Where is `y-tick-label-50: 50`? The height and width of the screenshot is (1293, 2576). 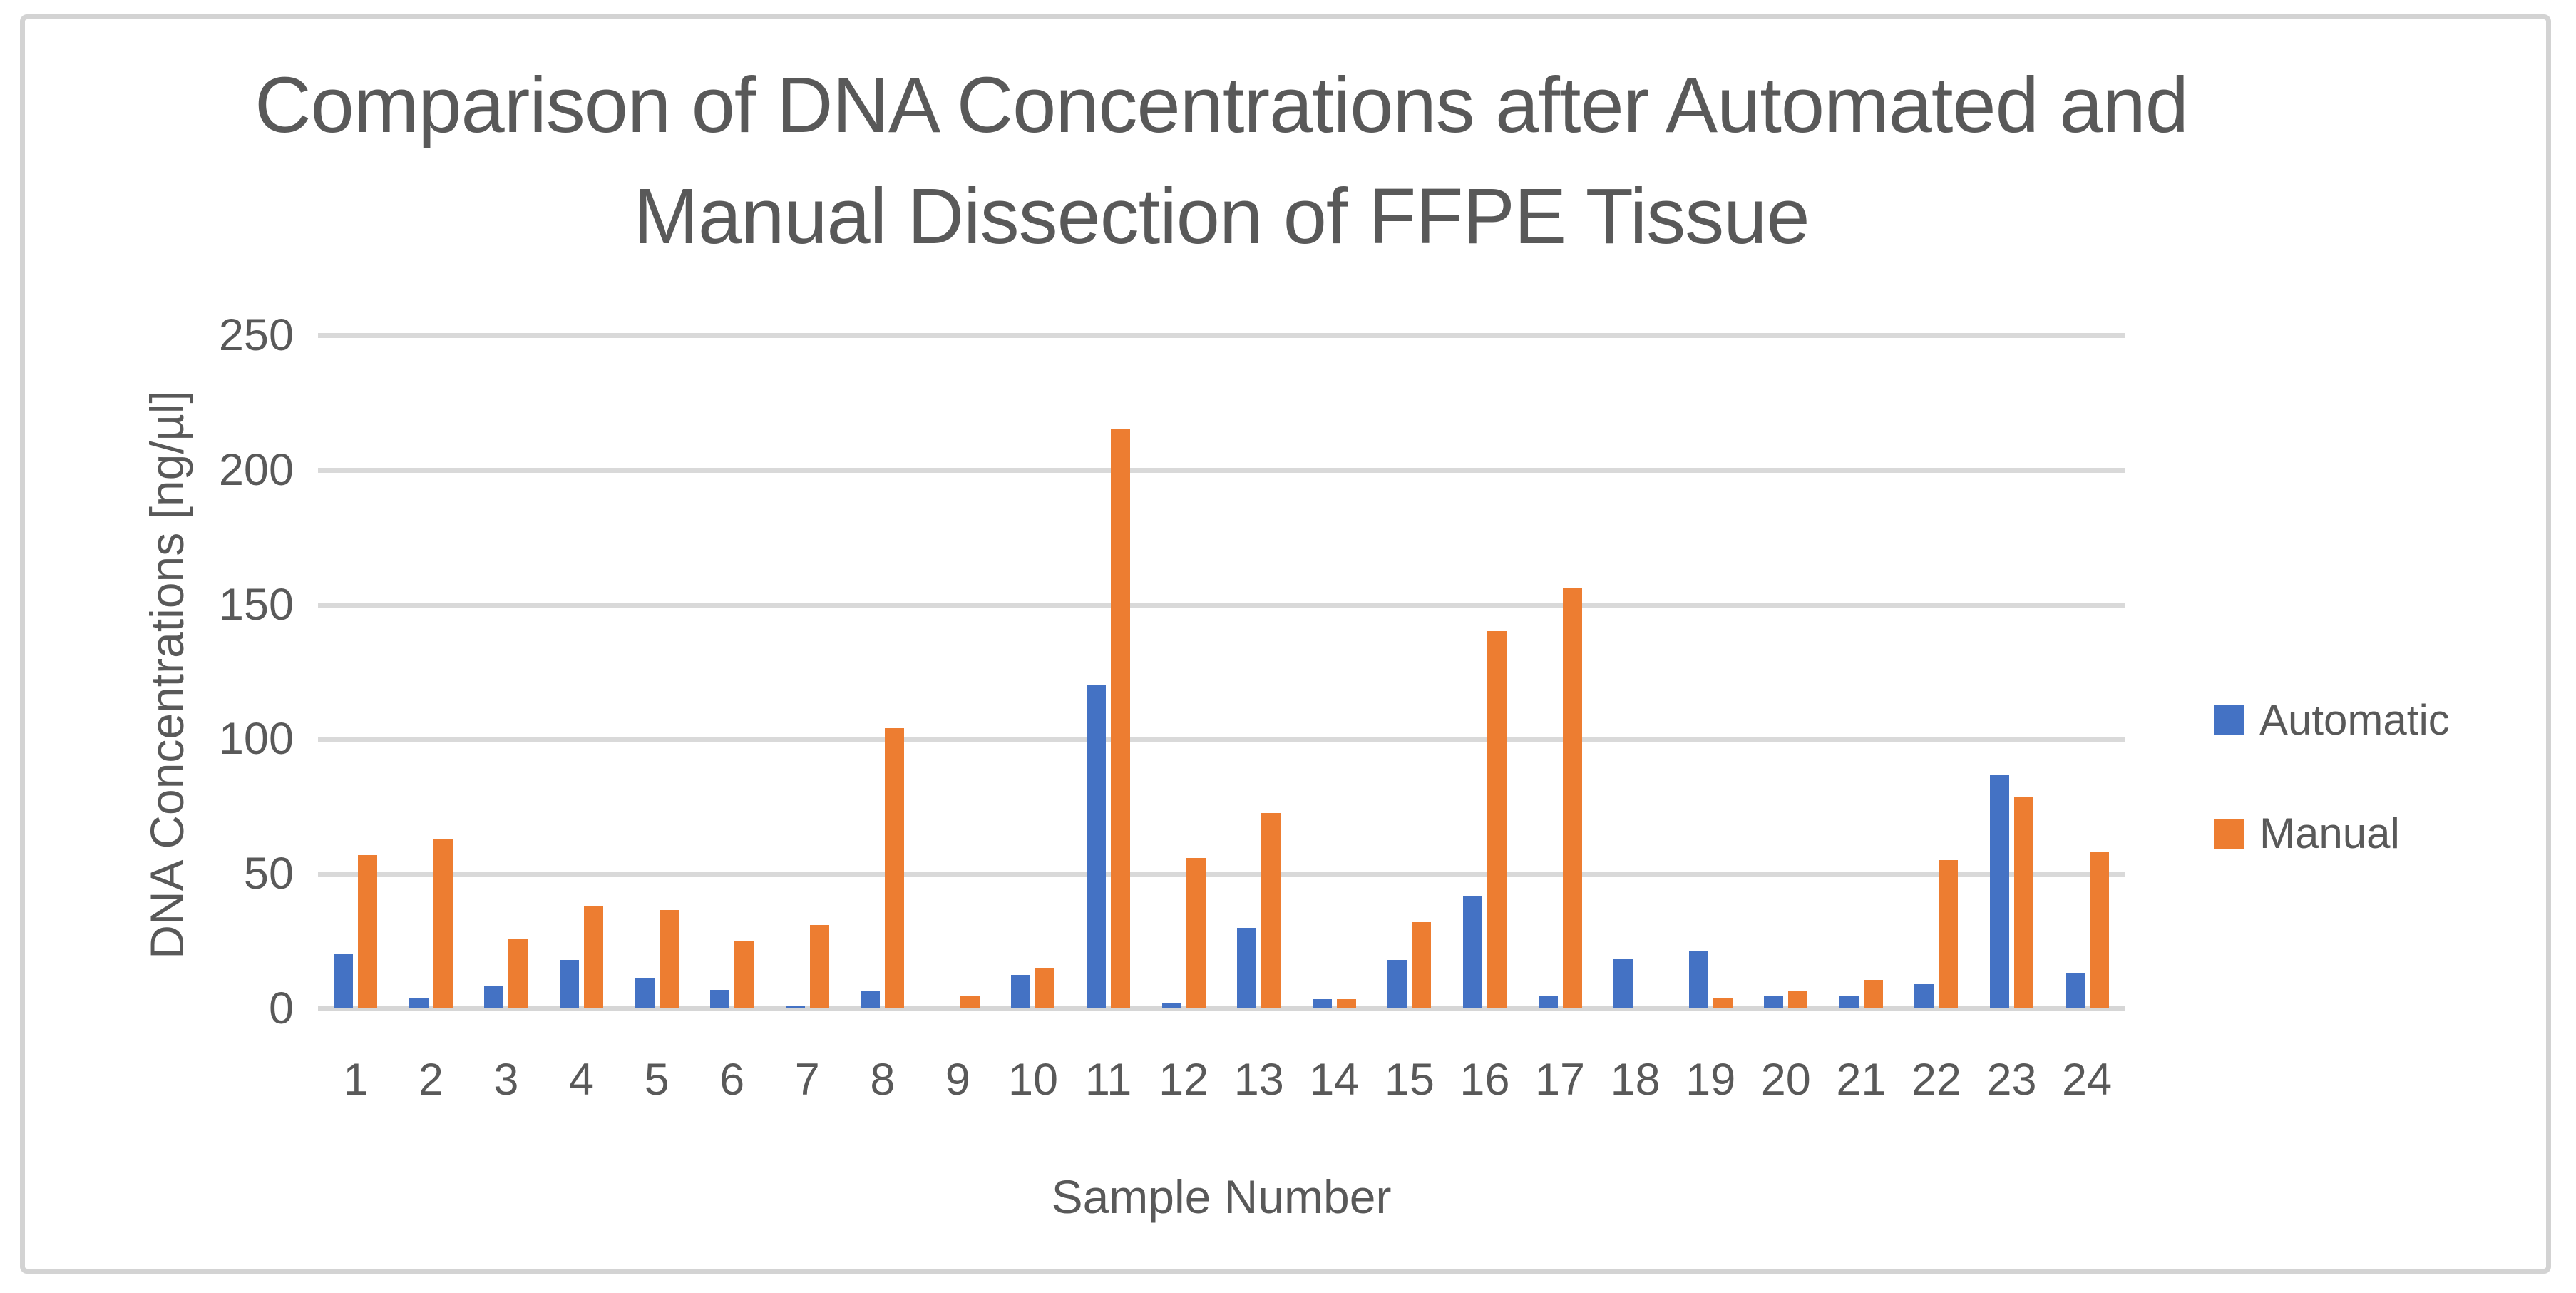
y-tick-label-50: 50 is located at coordinates (268, 874).